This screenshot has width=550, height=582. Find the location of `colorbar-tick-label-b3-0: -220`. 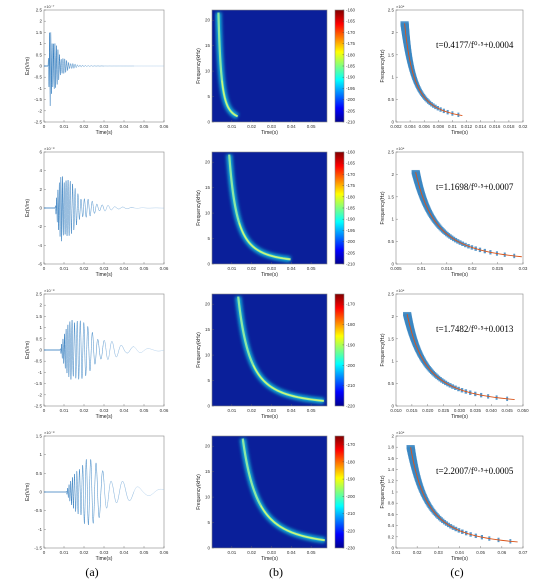

colorbar-tick-label-b3-0: -220 is located at coordinates (351, 406).